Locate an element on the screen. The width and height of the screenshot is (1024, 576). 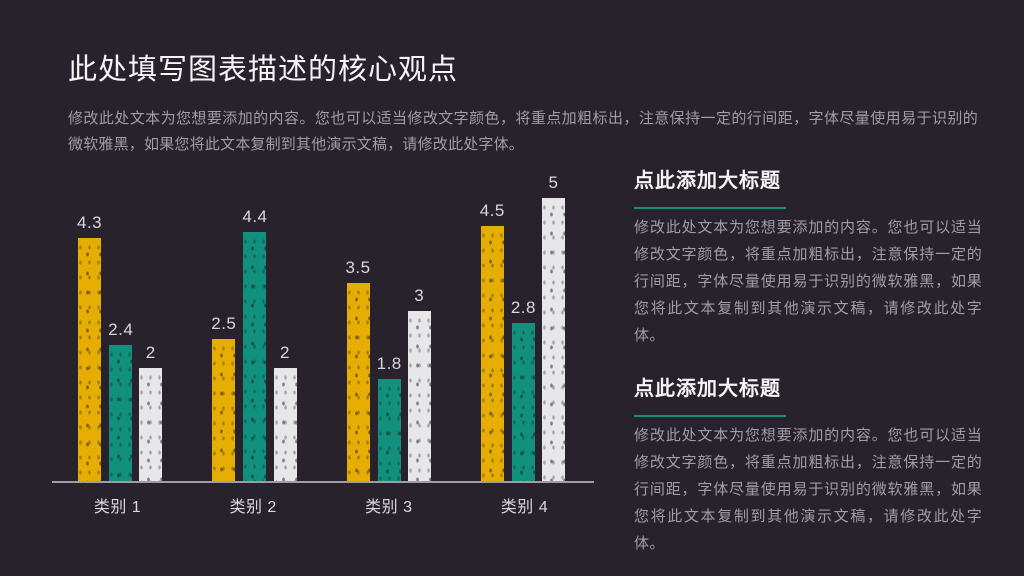
bar-value-label: 2.5 is located at coordinates (224, 323).